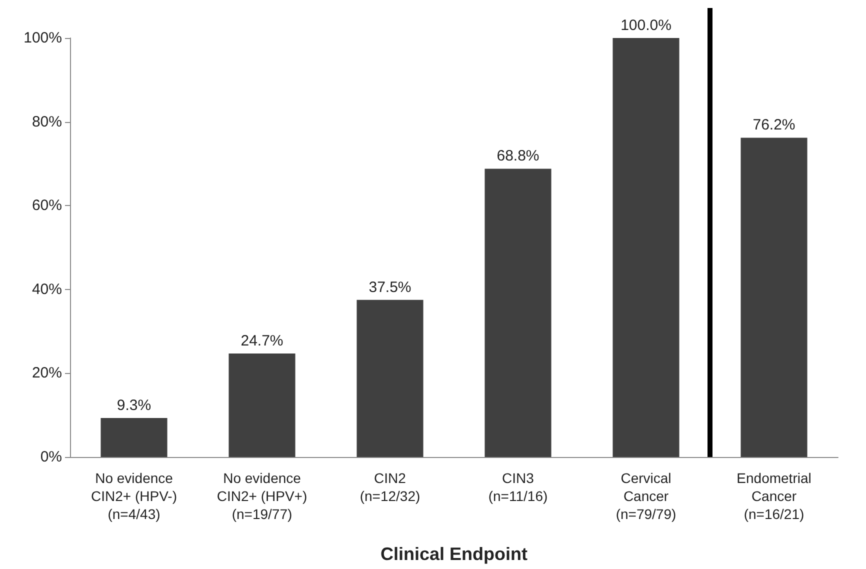  Describe the element at coordinates (47, 289) in the screenshot. I see `y-tick-label: 40%` at that location.